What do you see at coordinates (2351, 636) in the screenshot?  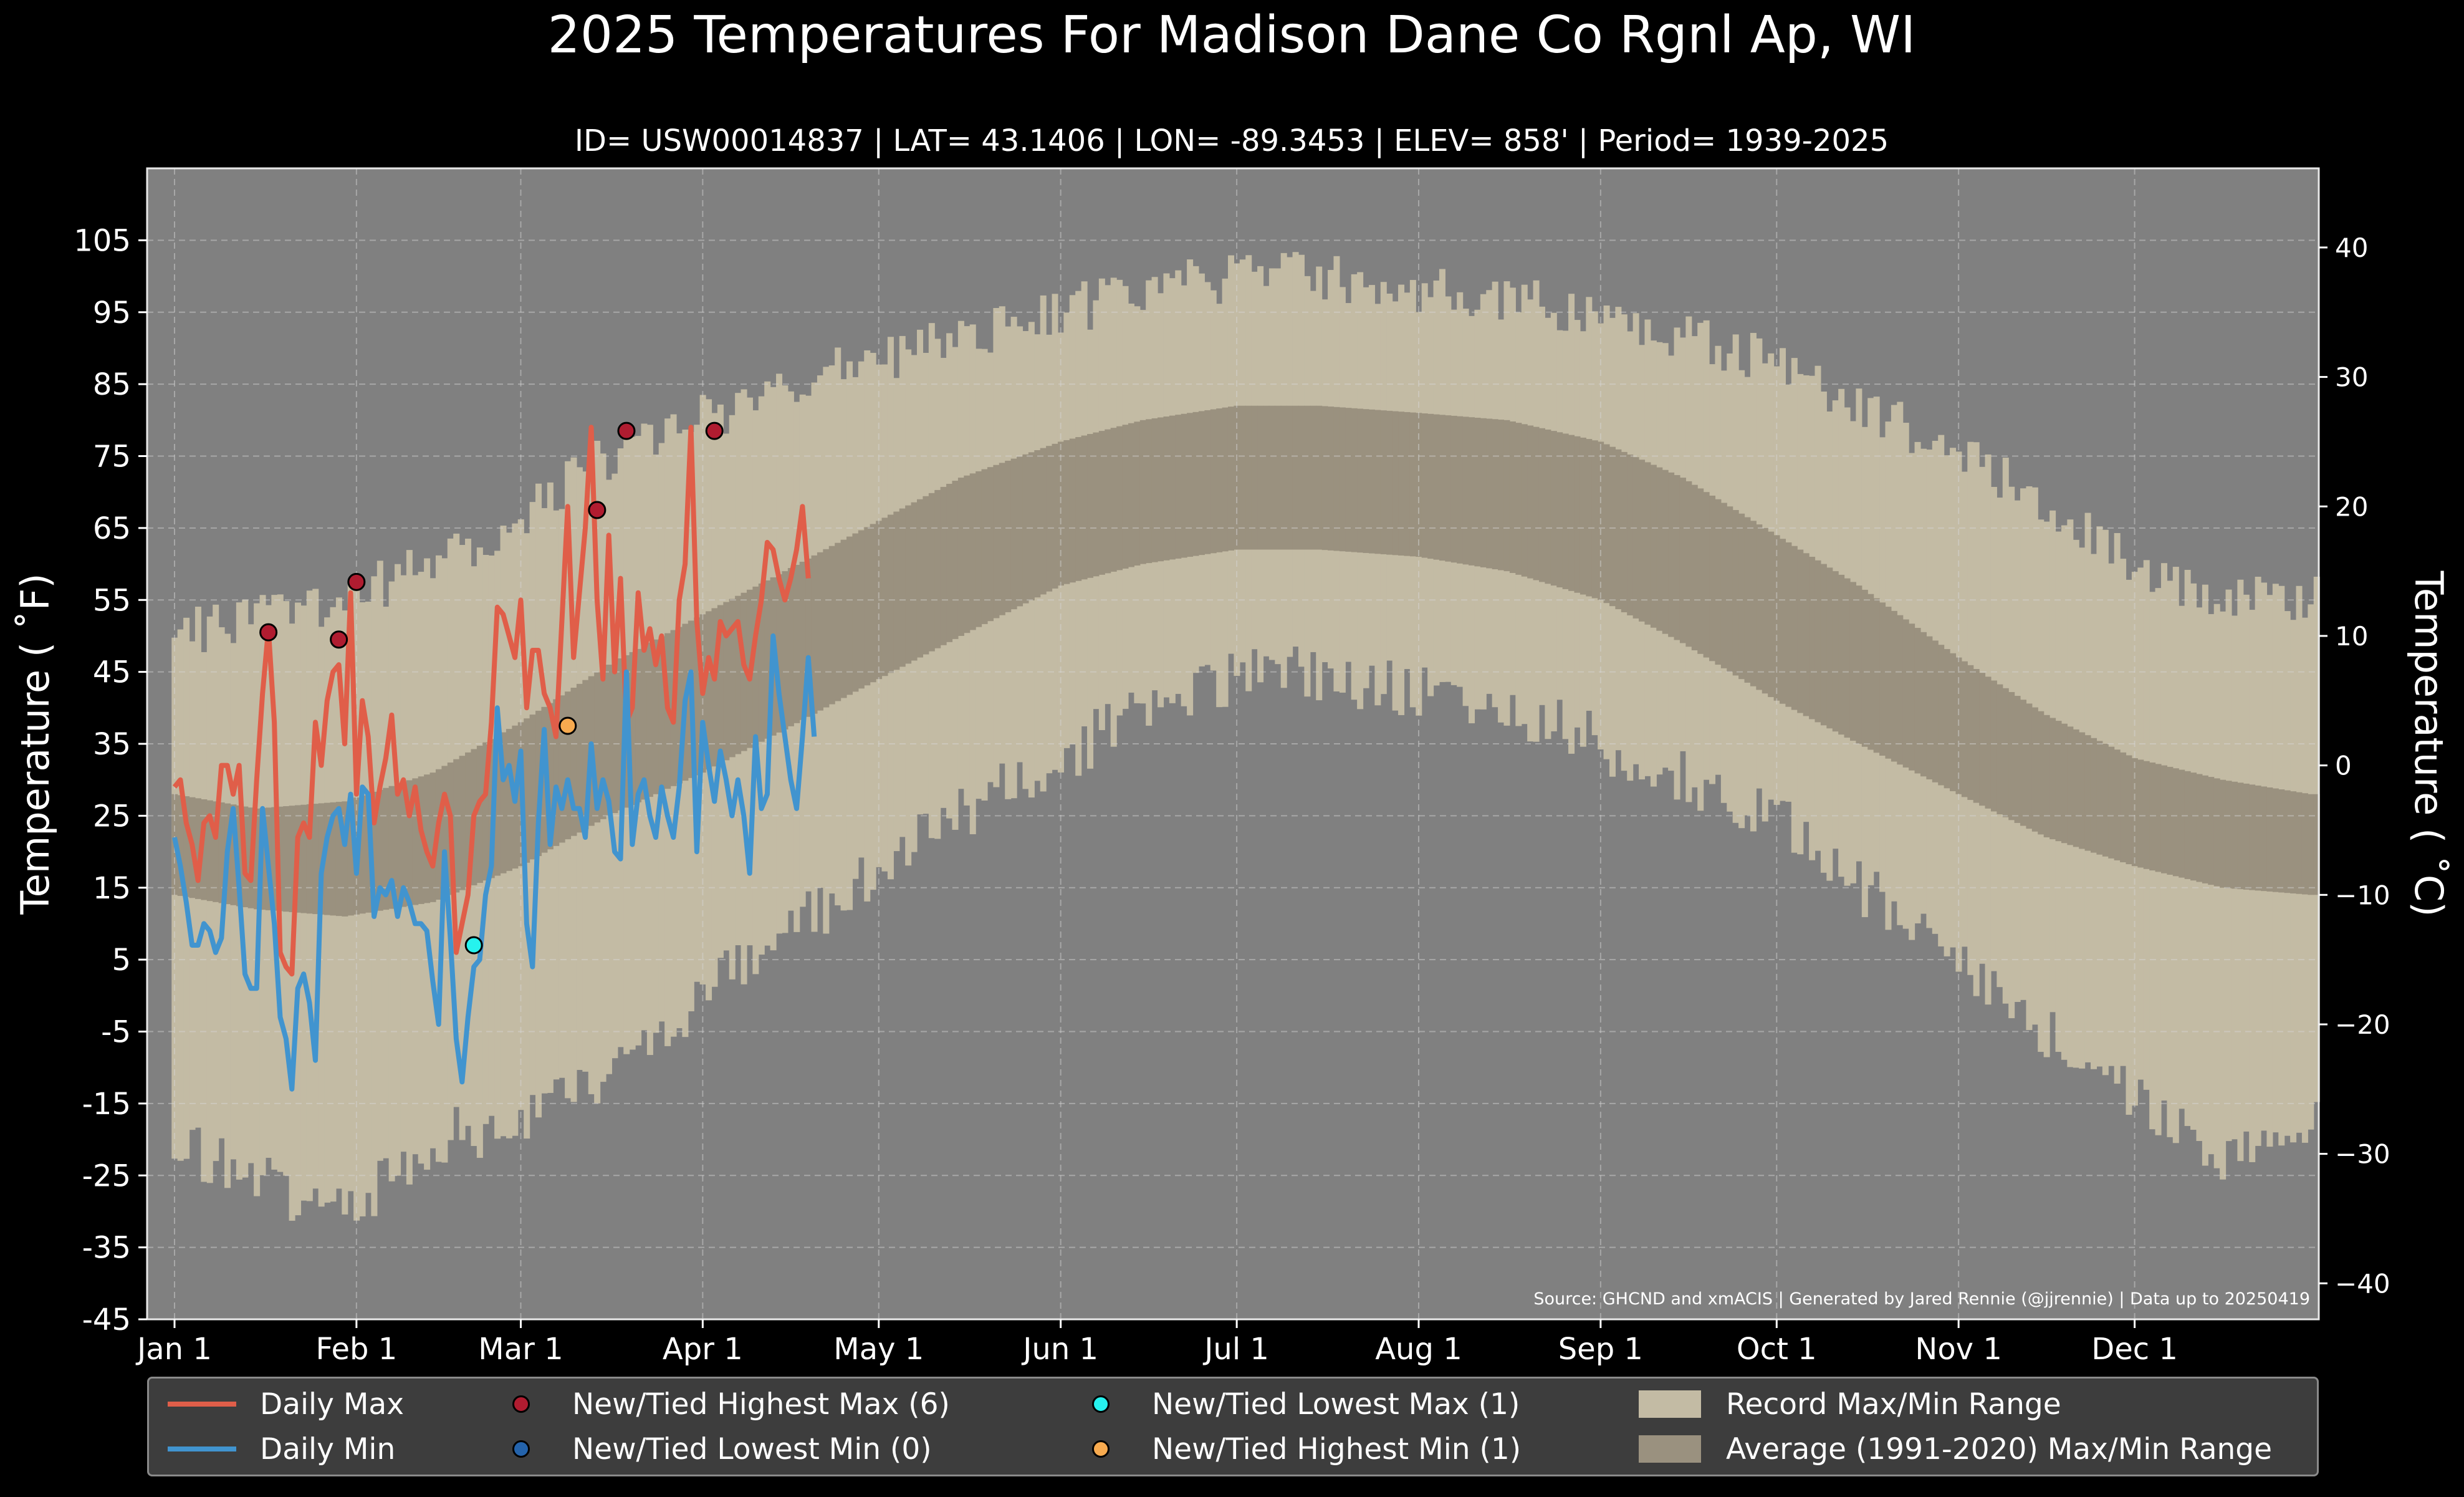 I see `y-right-tick-label: 10` at bounding box center [2351, 636].